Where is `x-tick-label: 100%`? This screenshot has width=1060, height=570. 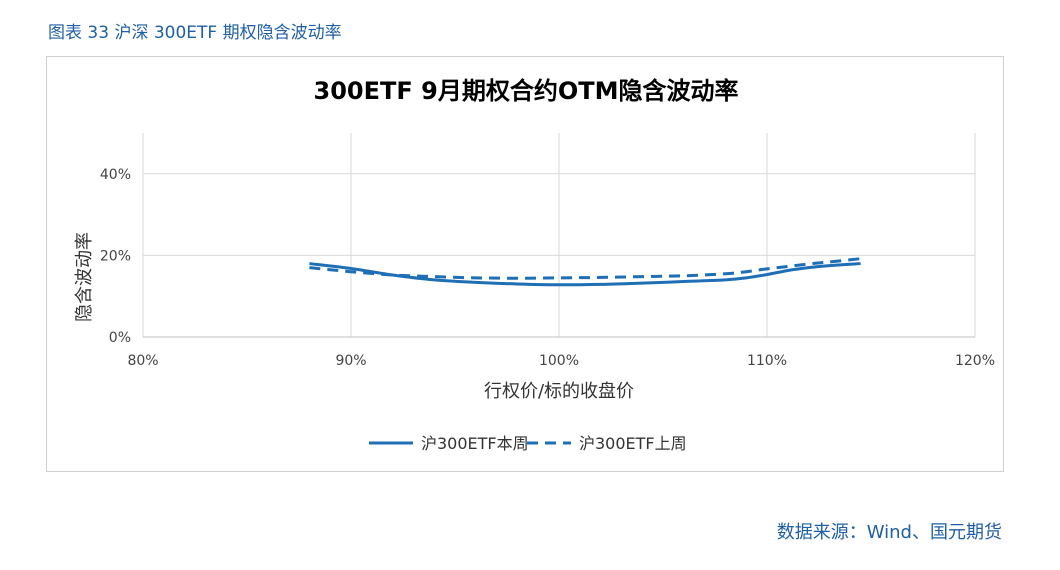
x-tick-label: 100% is located at coordinates (559, 361).